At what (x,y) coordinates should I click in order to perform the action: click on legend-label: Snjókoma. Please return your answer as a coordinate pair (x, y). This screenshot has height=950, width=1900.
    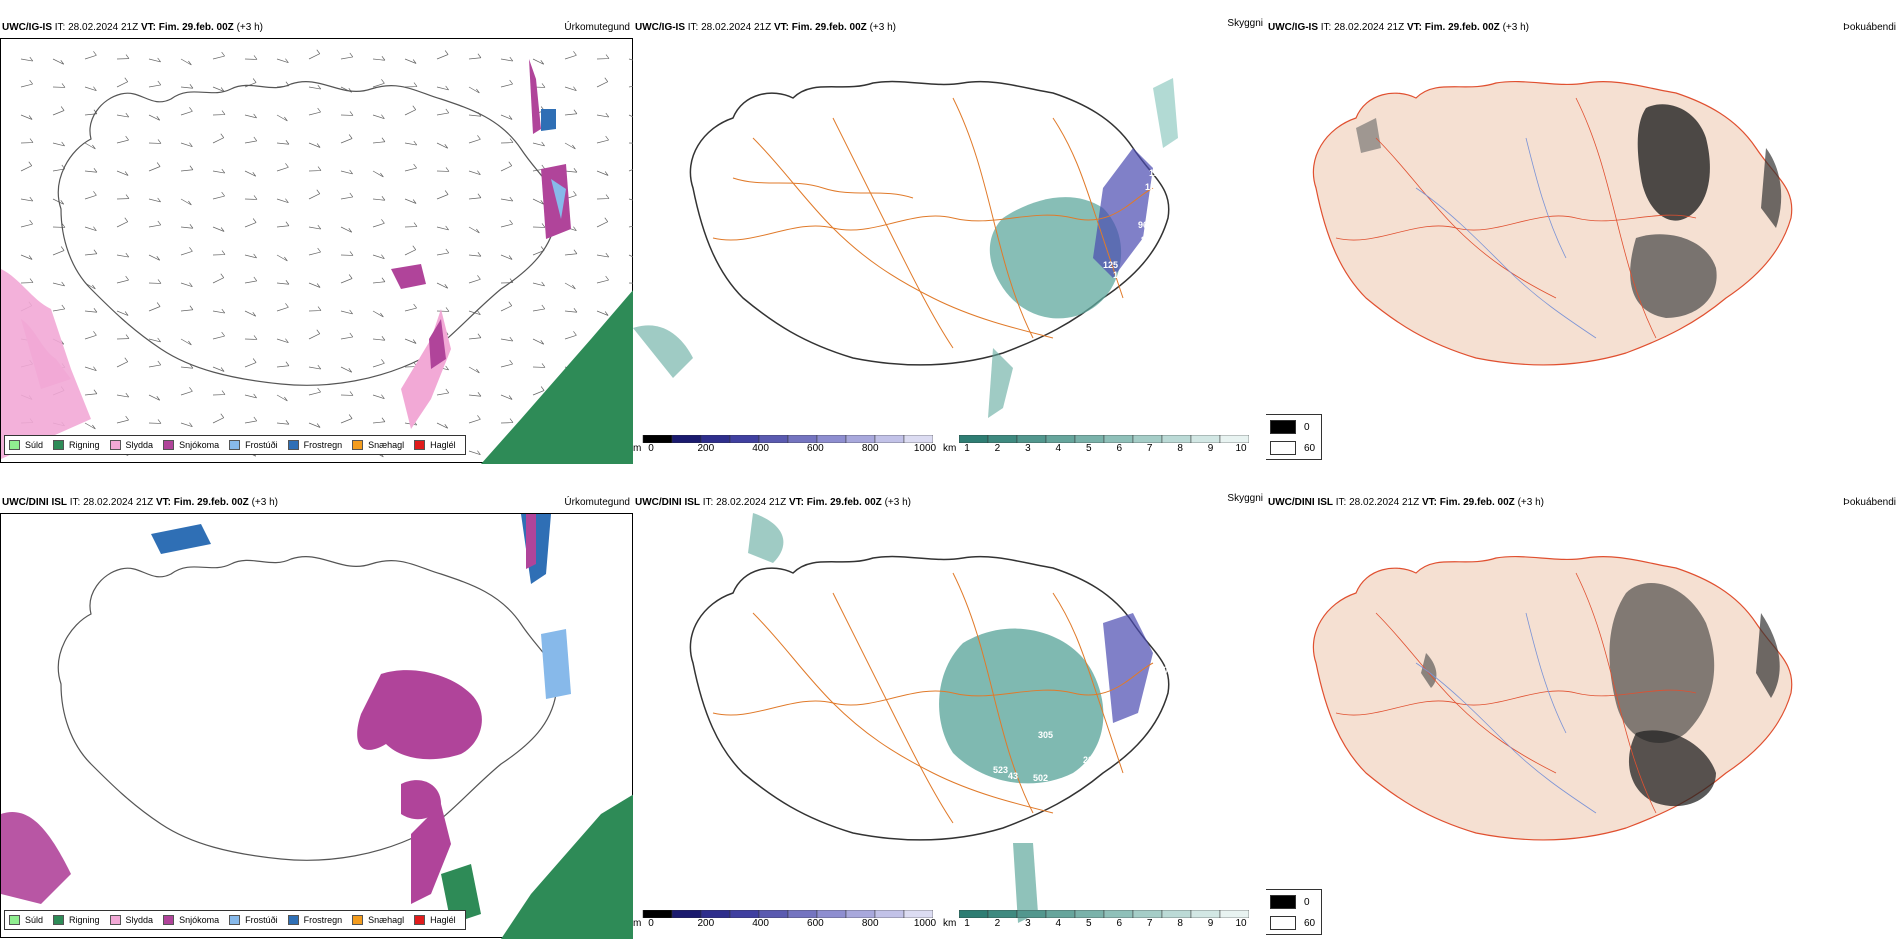
    Looking at the image, I should click on (199, 445).